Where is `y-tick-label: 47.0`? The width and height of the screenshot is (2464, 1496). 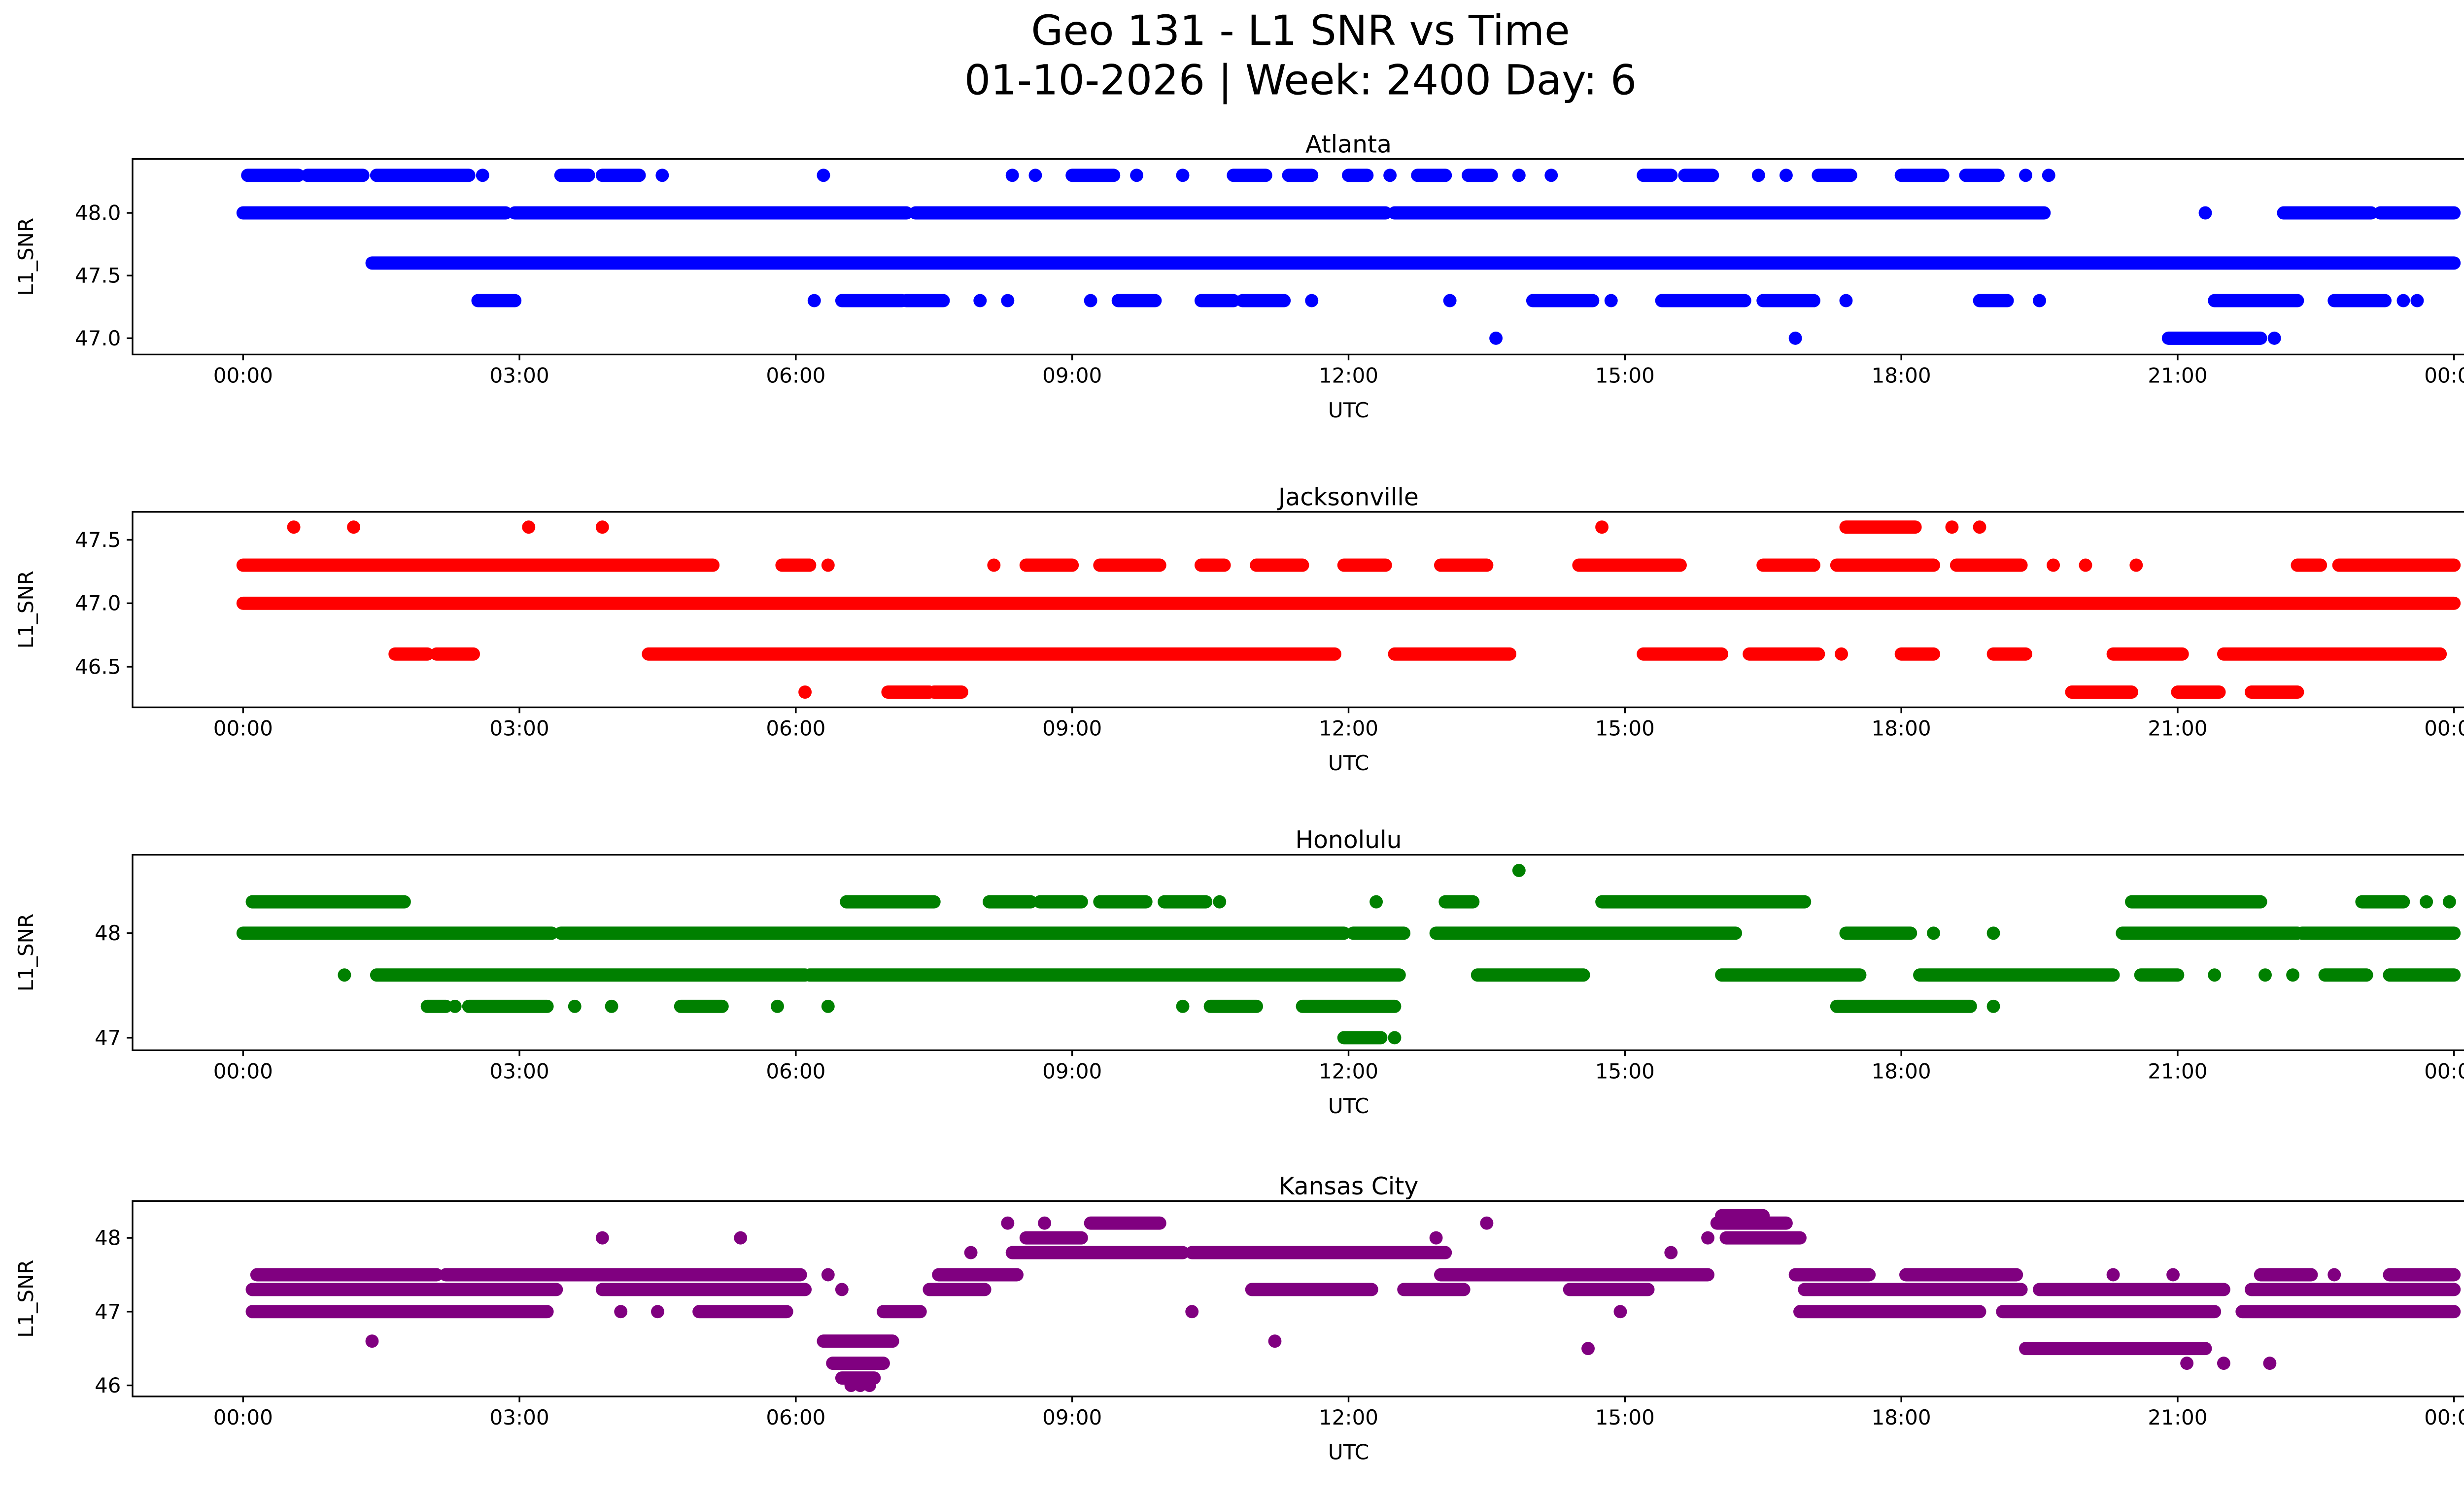
y-tick-label: 47.0 is located at coordinates (98, 603).